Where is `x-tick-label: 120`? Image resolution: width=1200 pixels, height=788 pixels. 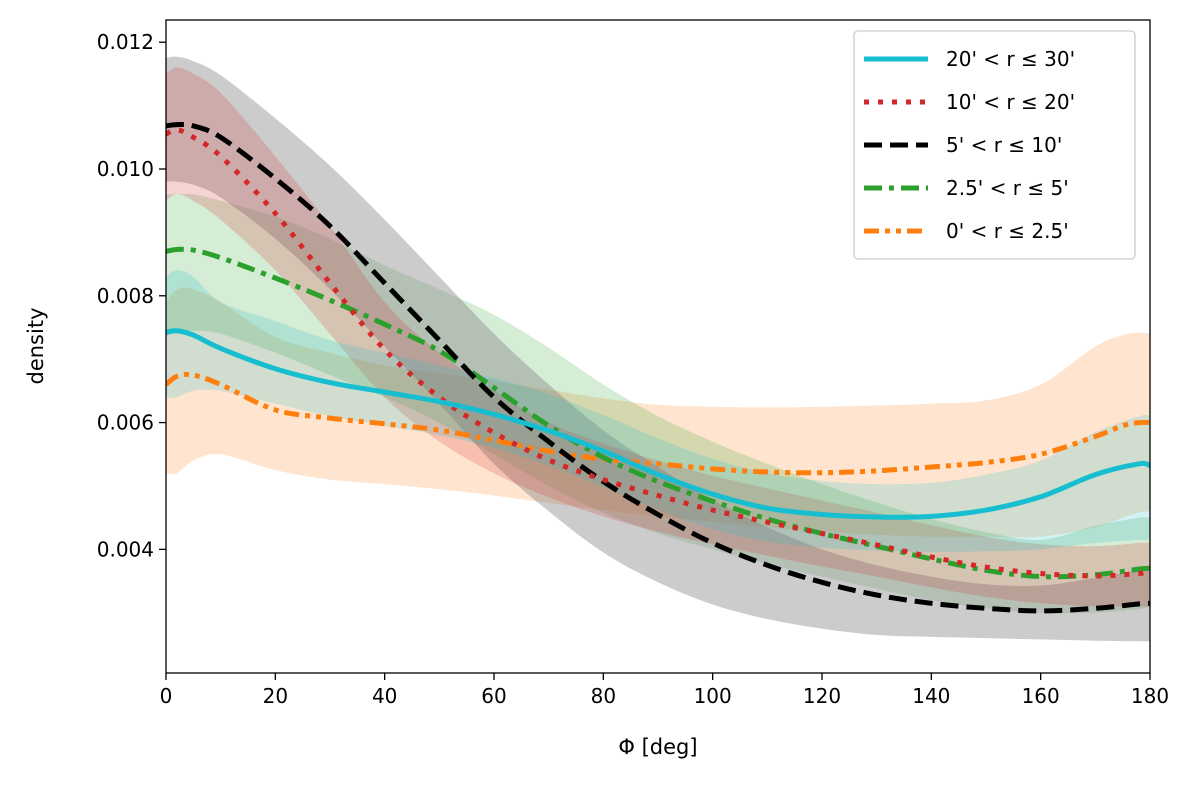
x-tick-label: 120 is located at coordinates (822, 696).